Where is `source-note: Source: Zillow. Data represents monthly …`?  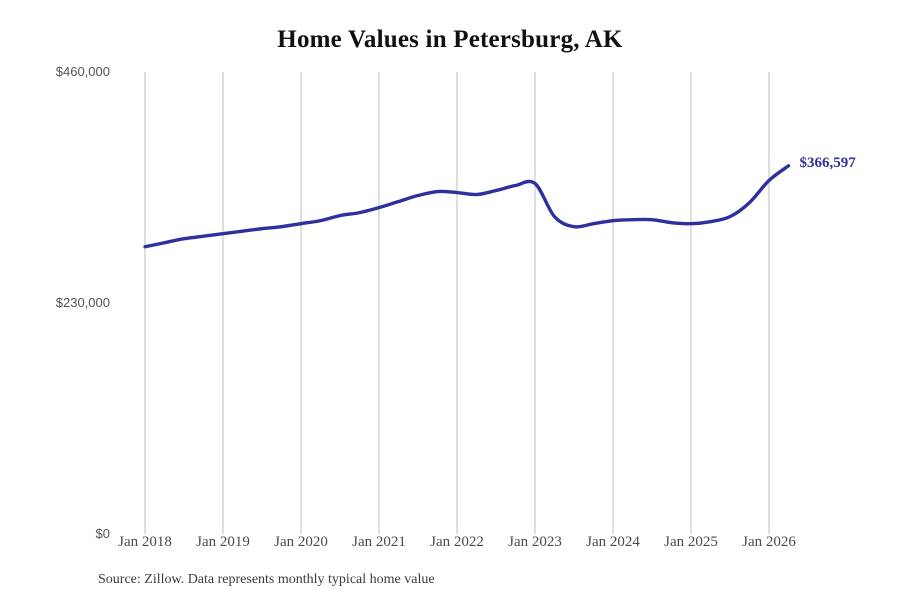
source-note: Source: Zillow. Data represents monthly … is located at coordinates (266, 579).